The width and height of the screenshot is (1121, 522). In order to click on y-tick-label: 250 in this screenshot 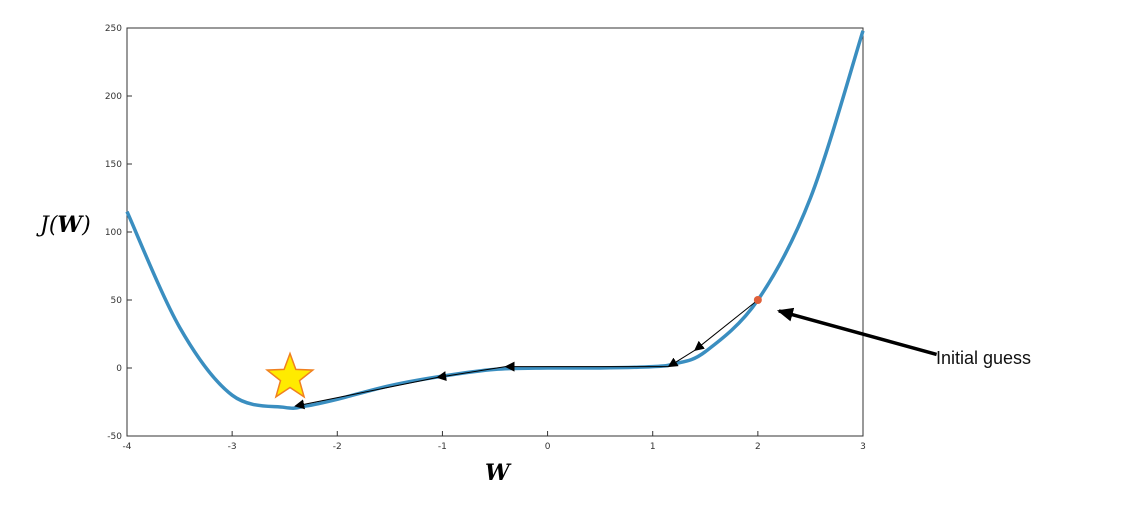, I will do `click(113, 29)`.